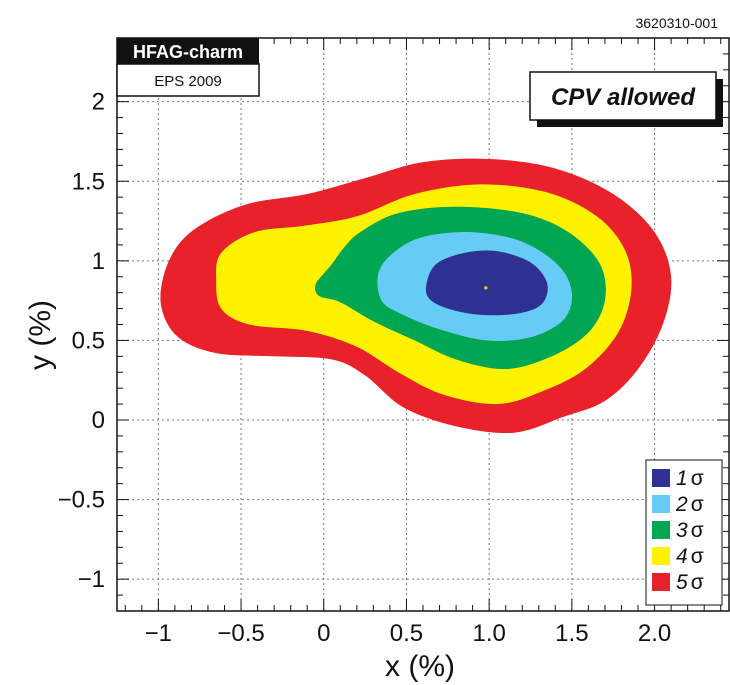 The height and width of the screenshot is (685, 730). I want to click on figure-id: 3620310-001, so click(676, 23).